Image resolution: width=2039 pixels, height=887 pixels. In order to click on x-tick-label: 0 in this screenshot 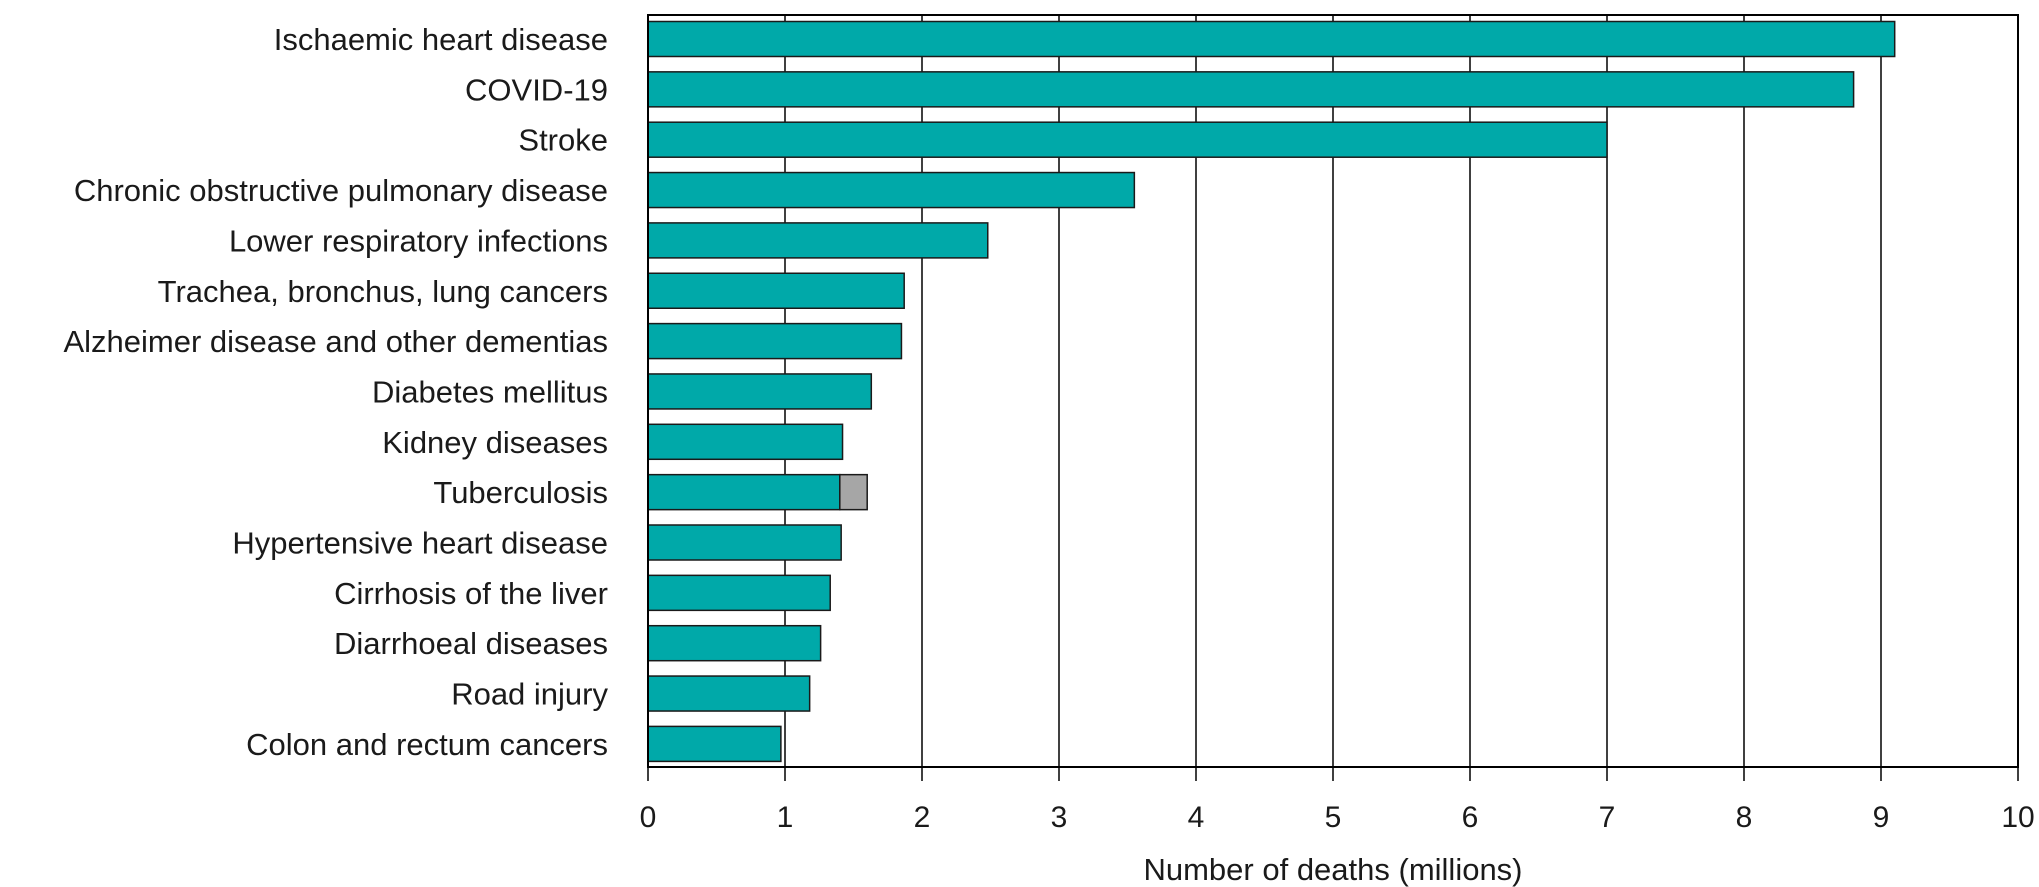, I will do `click(648, 817)`.